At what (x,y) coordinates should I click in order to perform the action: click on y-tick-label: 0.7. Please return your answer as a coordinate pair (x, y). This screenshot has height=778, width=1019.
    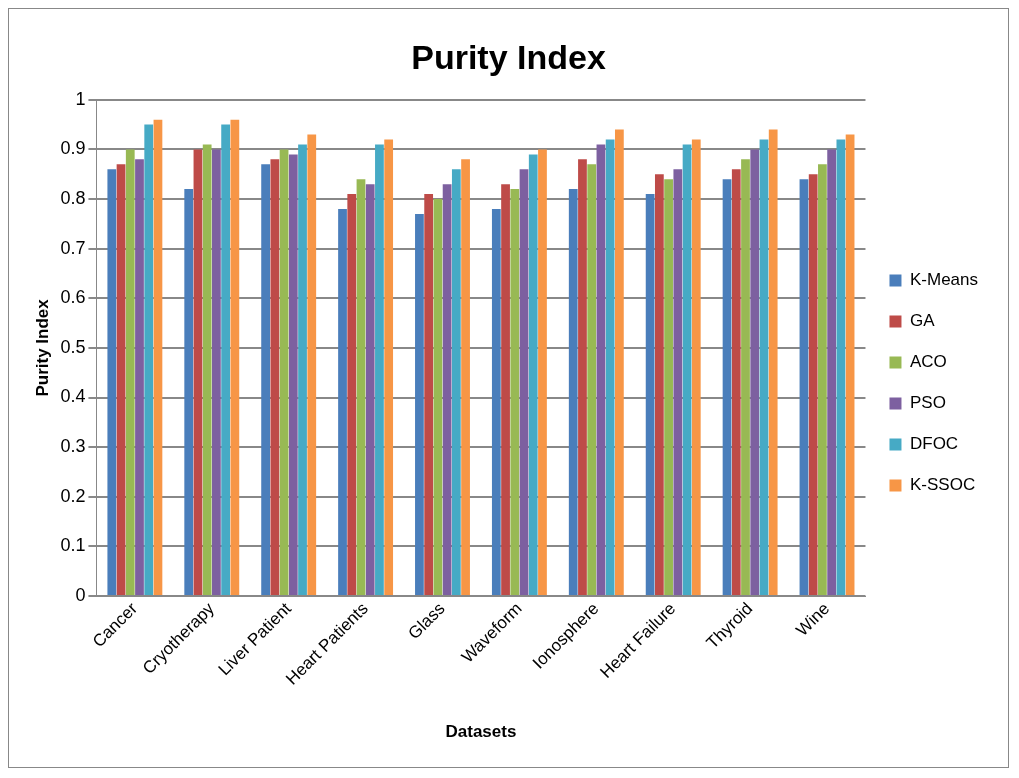
    Looking at the image, I should click on (73, 247).